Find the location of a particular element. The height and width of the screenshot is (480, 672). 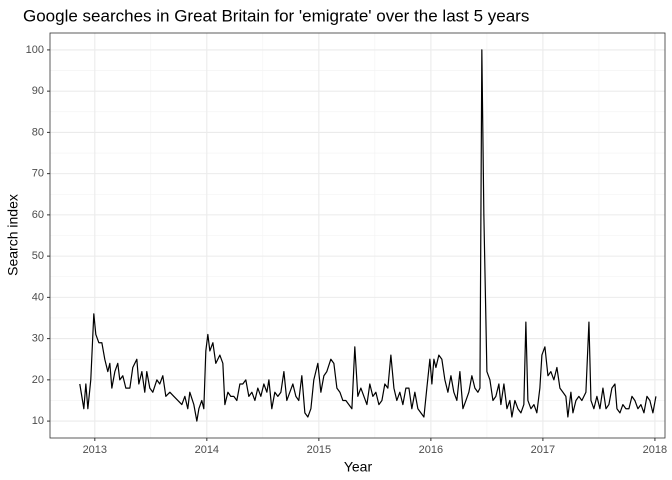

x-axis-label: Year is located at coordinates (358, 467).